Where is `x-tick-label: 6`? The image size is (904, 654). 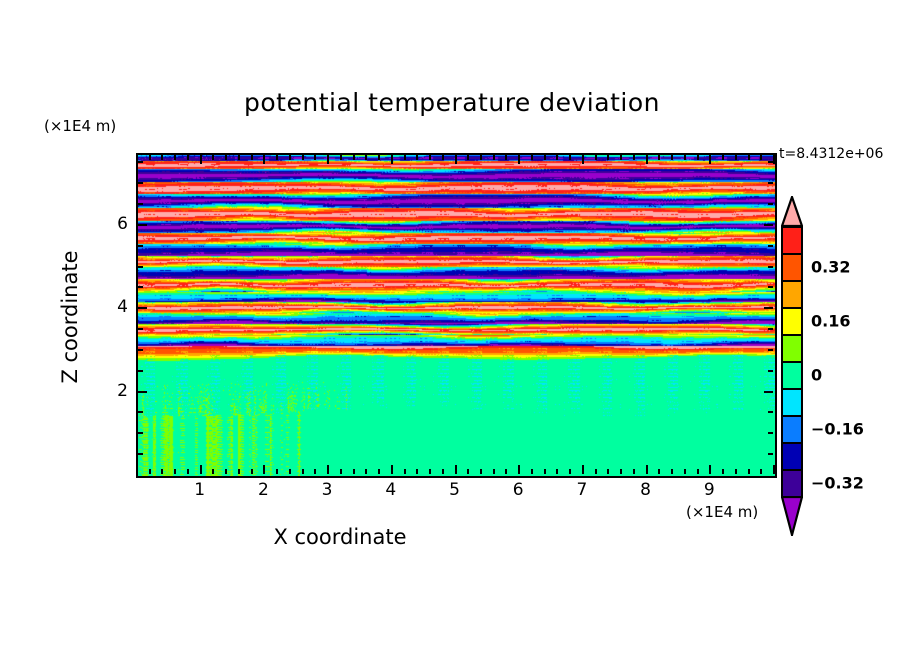 x-tick-label: 6 is located at coordinates (518, 490).